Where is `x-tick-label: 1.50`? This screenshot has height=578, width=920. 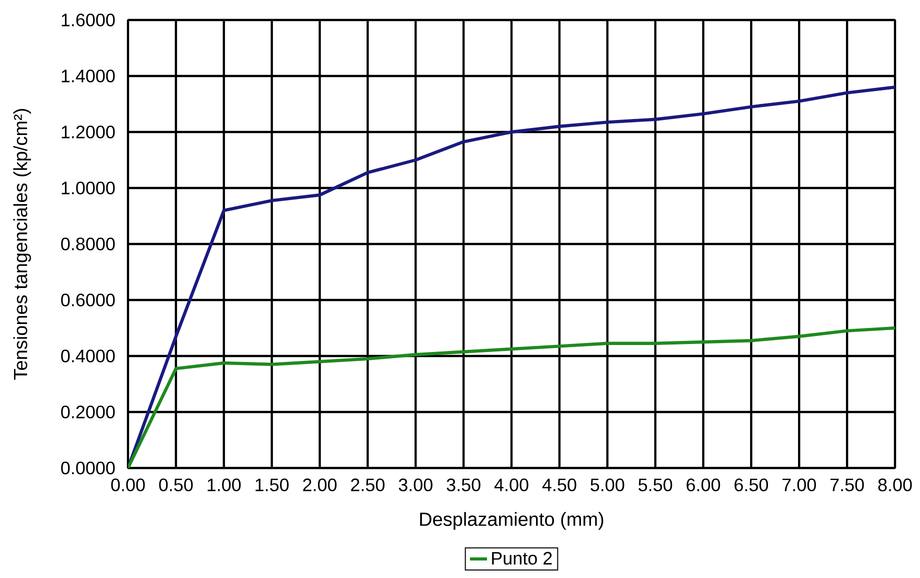
x-tick-label: 1.50 is located at coordinates (272, 485).